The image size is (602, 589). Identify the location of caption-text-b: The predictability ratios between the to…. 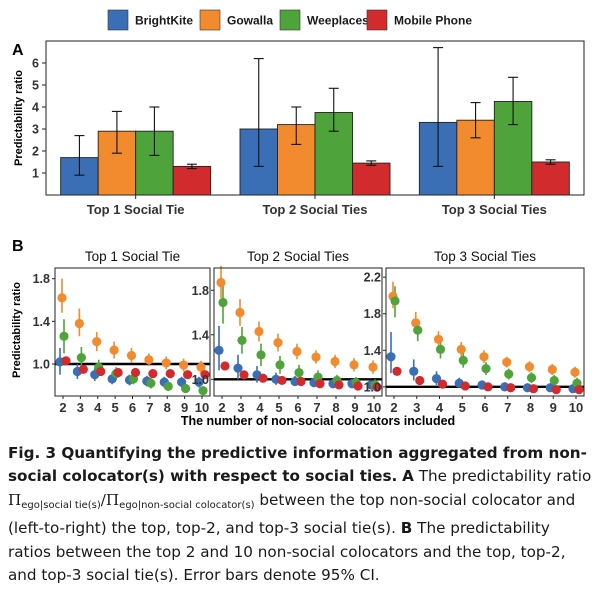
(287, 552).